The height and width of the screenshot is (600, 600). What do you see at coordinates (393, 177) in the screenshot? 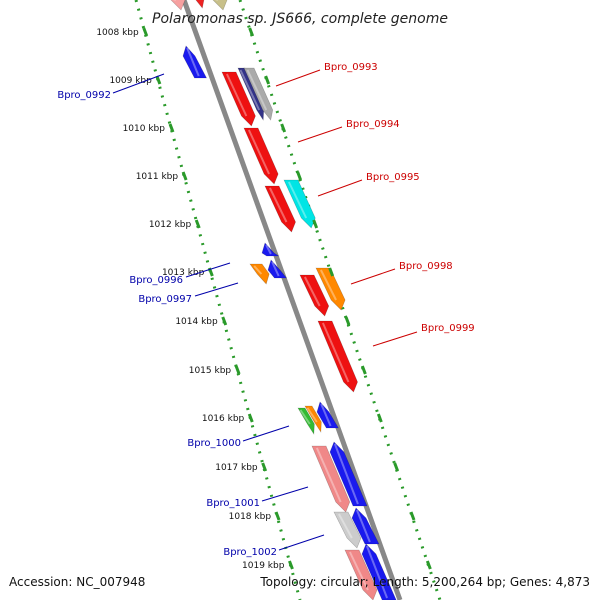
I see `gene-label-forward: Bpro_0995` at bounding box center [393, 177].